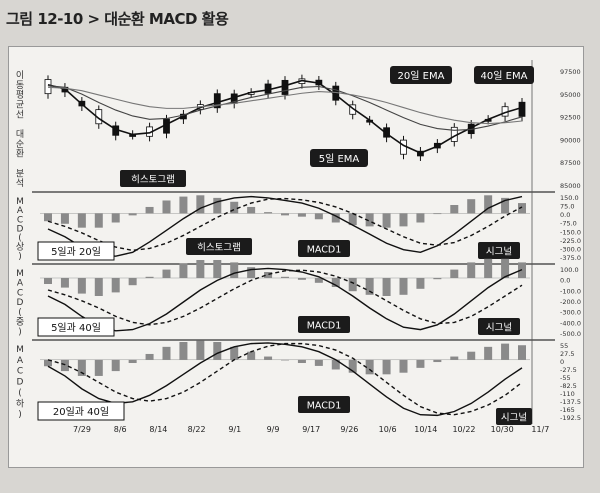 The image size is (600, 493). I want to click on y-tick-label: 97500, so click(570, 72).